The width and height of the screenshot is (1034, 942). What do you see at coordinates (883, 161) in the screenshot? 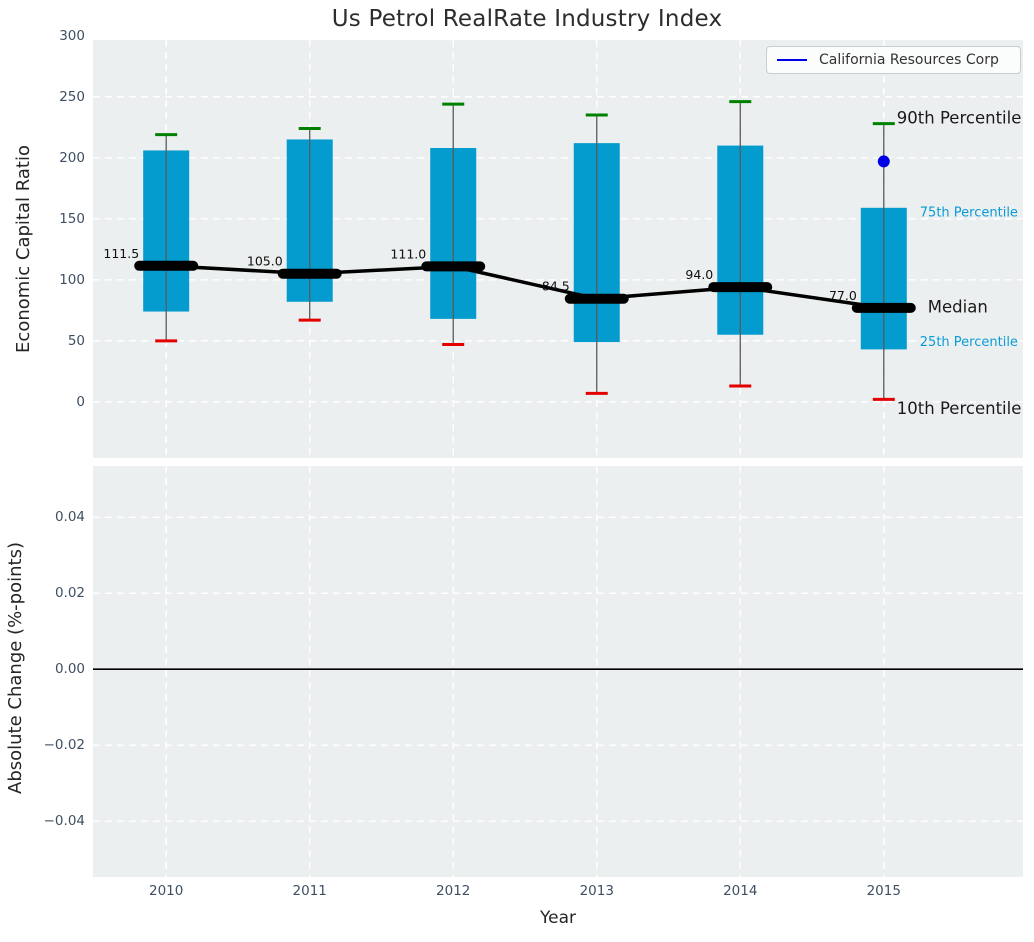
I see `company-point` at bounding box center [883, 161].